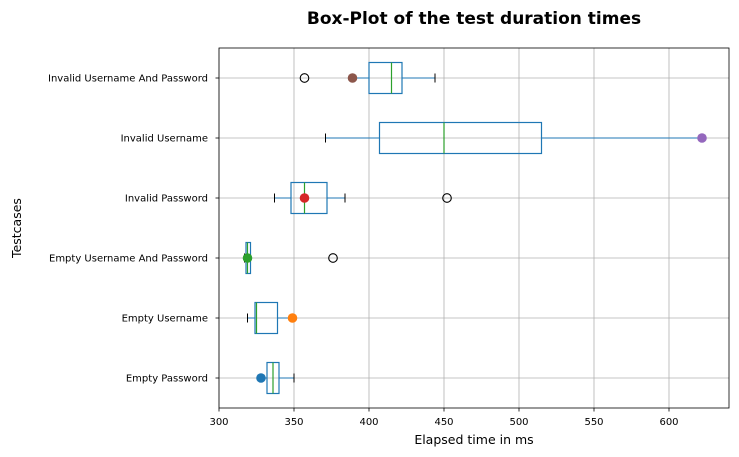  Describe the element at coordinates (128, 259) in the screenshot. I see `y-tick-label: Empty Username And Password` at that location.